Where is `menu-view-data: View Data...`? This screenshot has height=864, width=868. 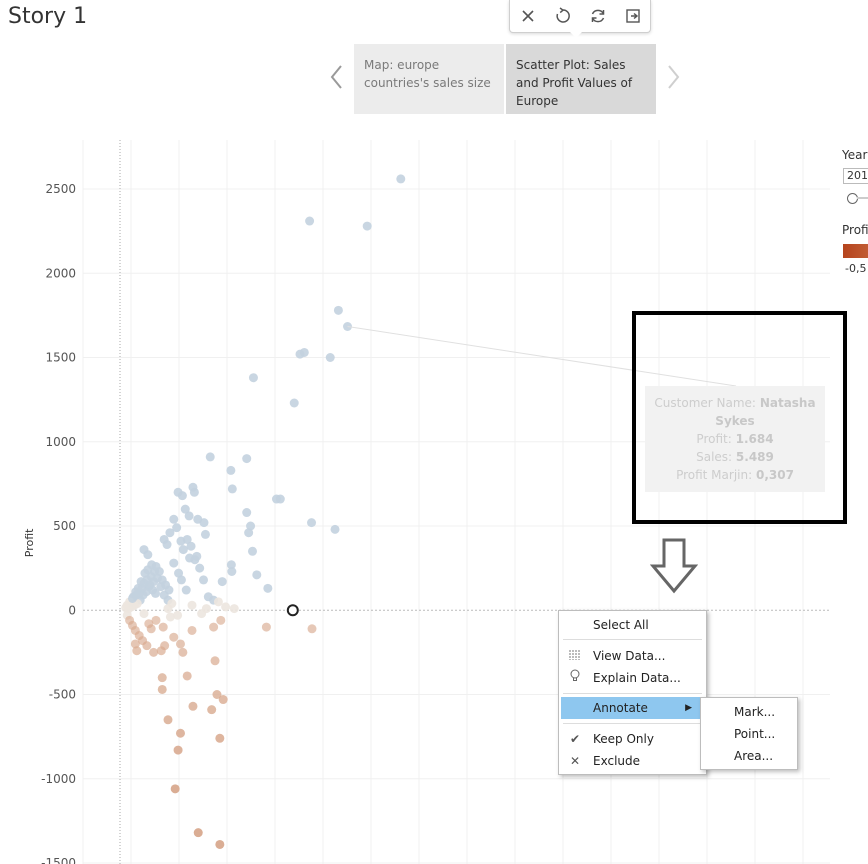
menu-view-data: View Data... is located at coordinates (632, 656).